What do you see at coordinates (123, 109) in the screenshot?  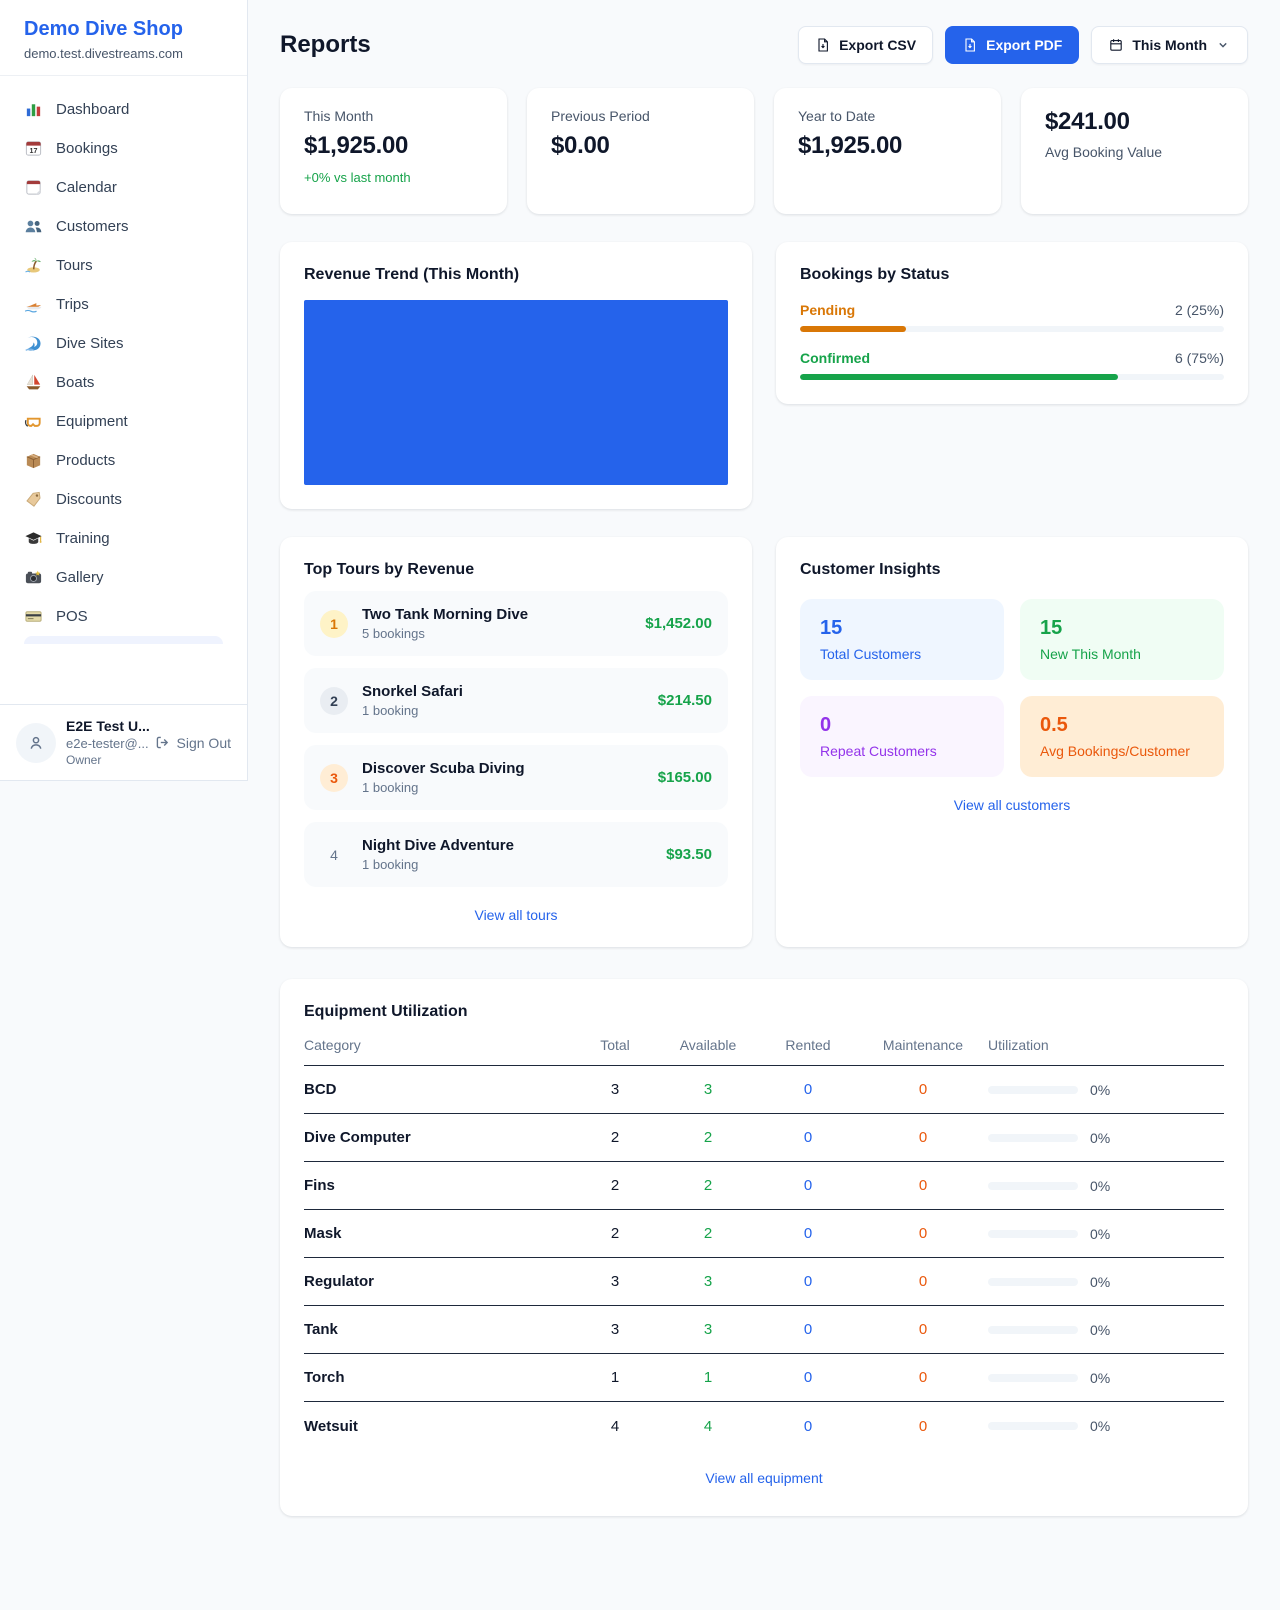 I see `sidebar-item-dashboard: Dashboard` at bounding box center [123, 109].